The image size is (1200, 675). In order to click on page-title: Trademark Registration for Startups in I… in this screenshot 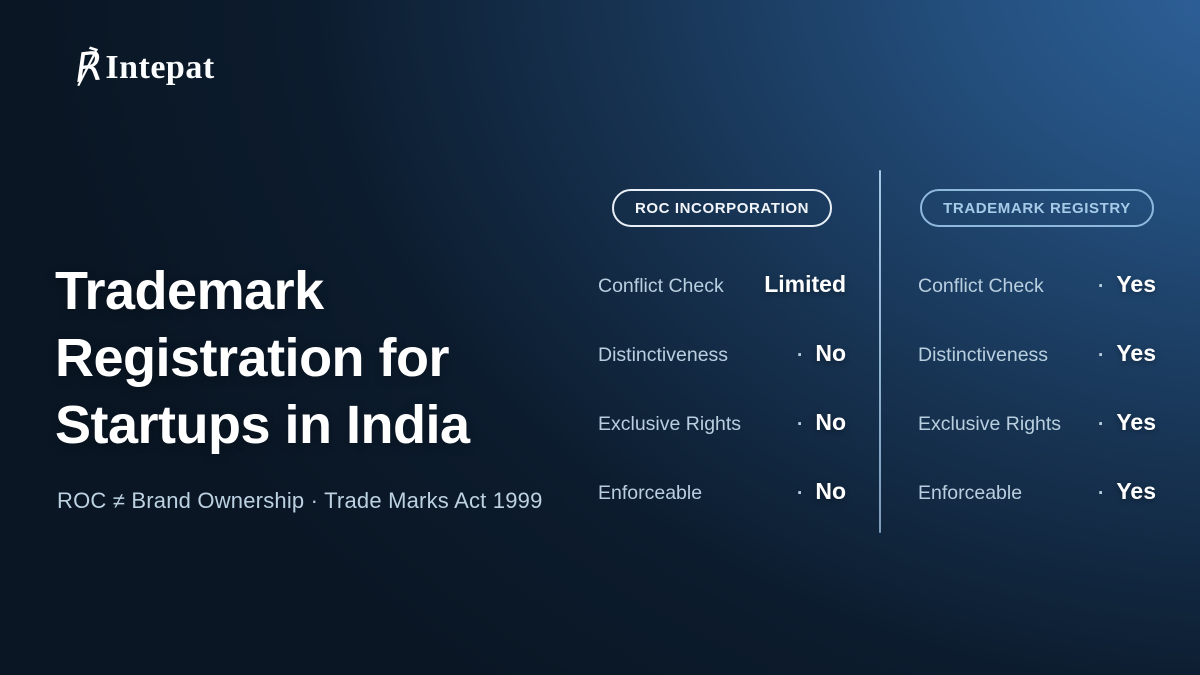, I will do `click(262, 358)`.